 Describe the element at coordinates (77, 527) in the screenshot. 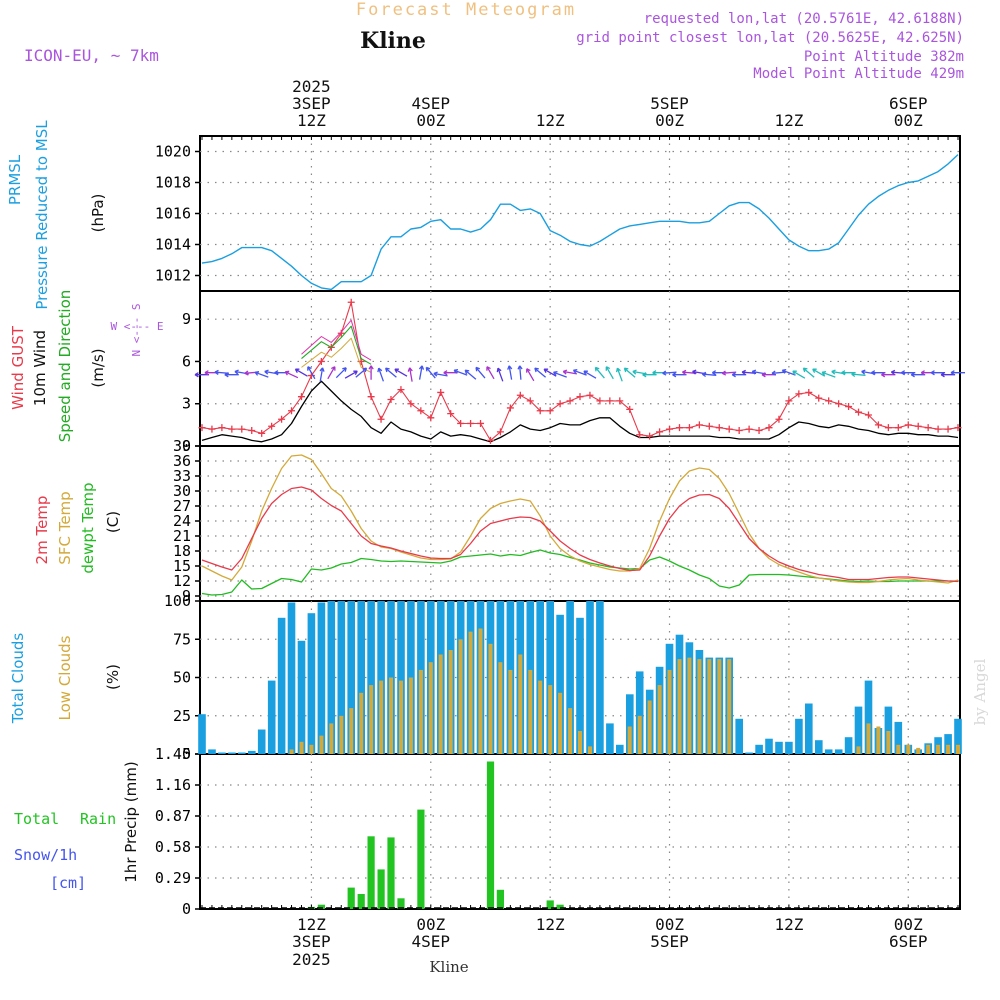

I see `temperature-labels: 2m Temp SFC Temp dewpt Temp (C)` at that location.